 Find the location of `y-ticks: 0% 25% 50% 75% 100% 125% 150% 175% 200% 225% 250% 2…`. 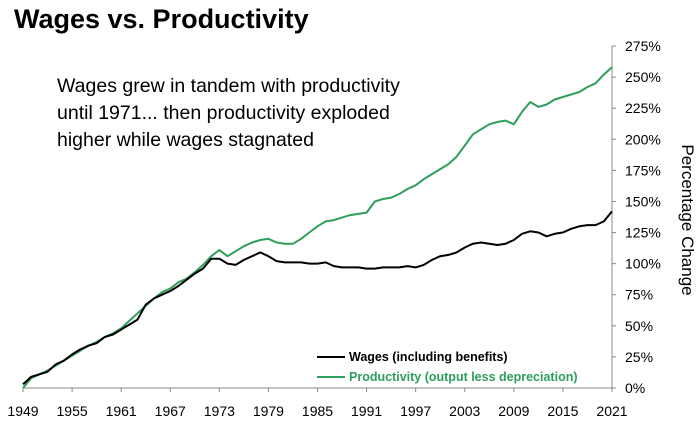

y-ticks: 0% 25% 50% 75% 100% 125% 150% 175% 200% 225% 250% 2… is located at coordinates (636, 217).